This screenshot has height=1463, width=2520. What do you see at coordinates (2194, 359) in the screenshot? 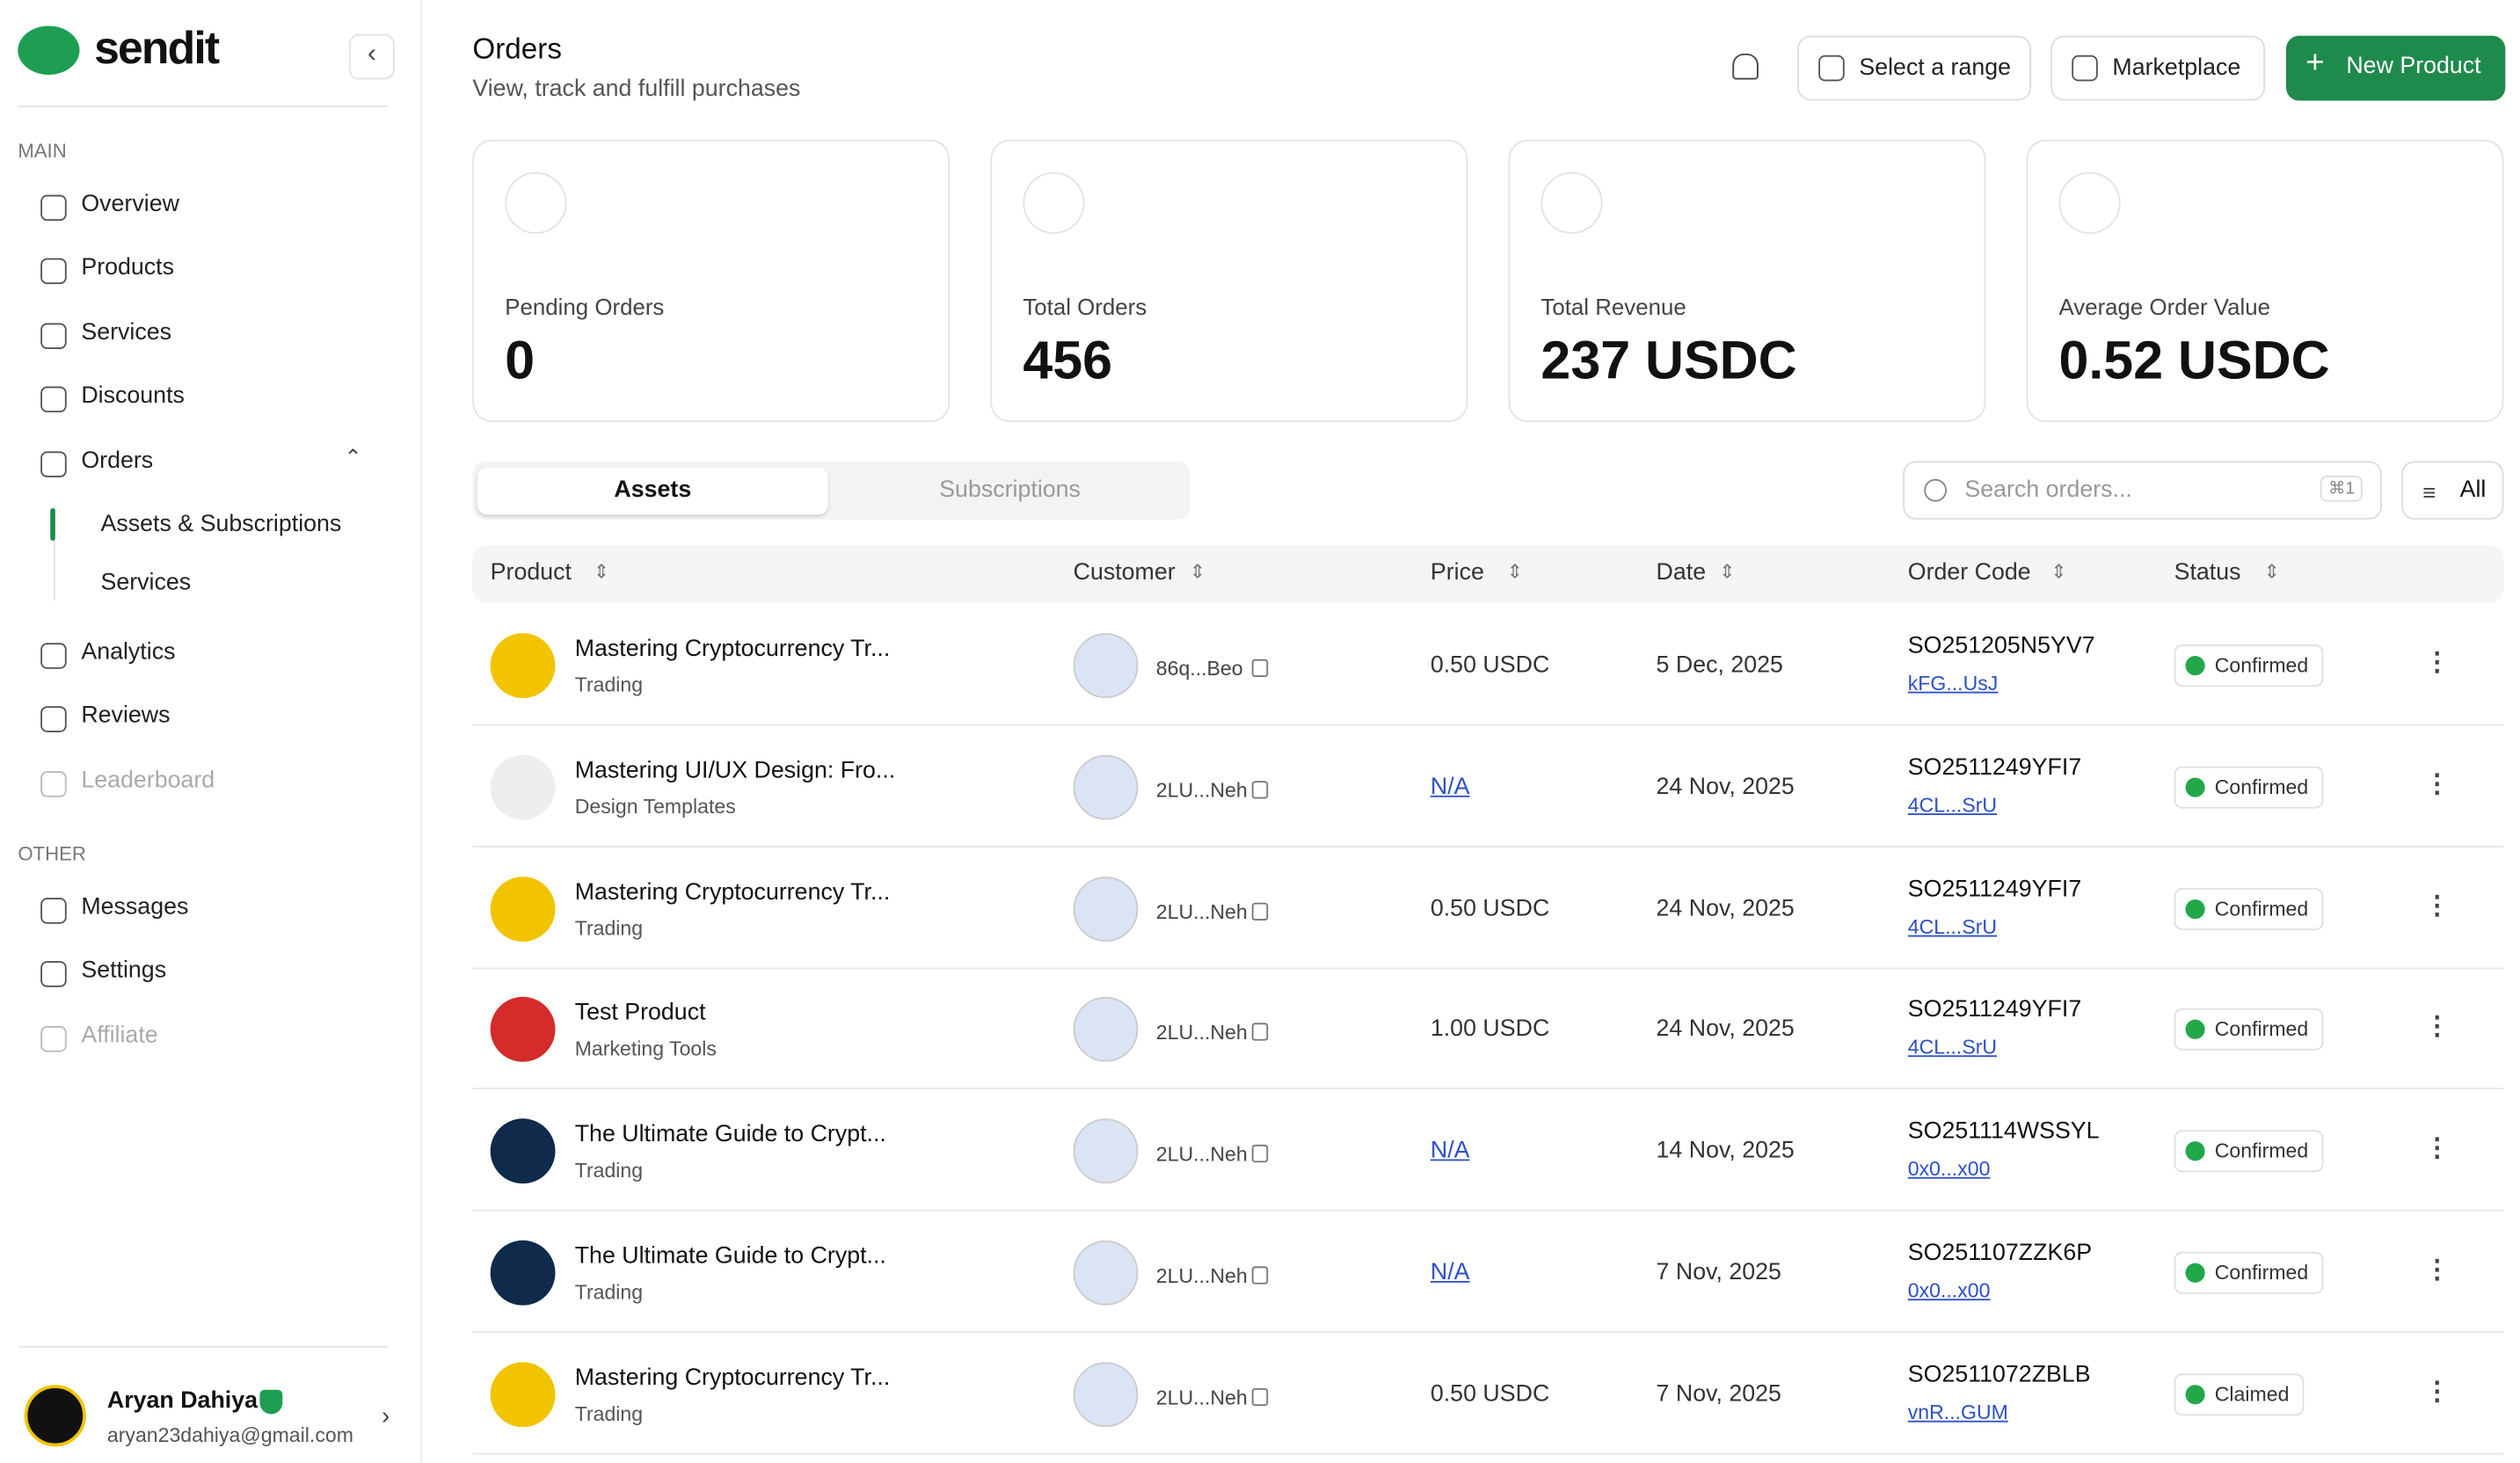
I see `stat-value: 0.52 USDC` at bounding box center [2194, 359].